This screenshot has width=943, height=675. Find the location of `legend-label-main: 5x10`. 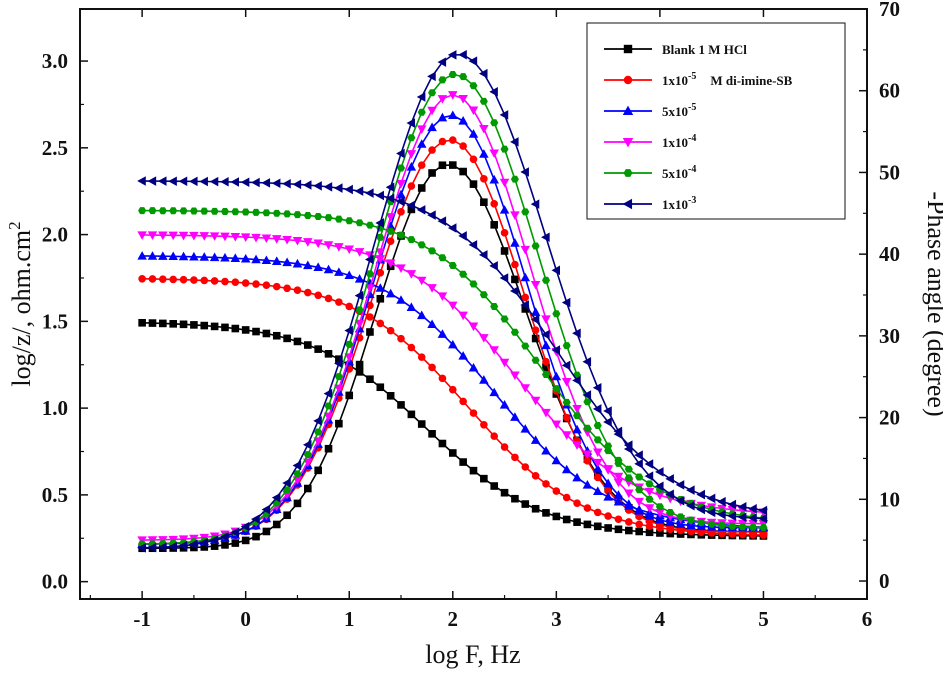

legend-label-main: 5x10 is located at coordinates (675, 173).